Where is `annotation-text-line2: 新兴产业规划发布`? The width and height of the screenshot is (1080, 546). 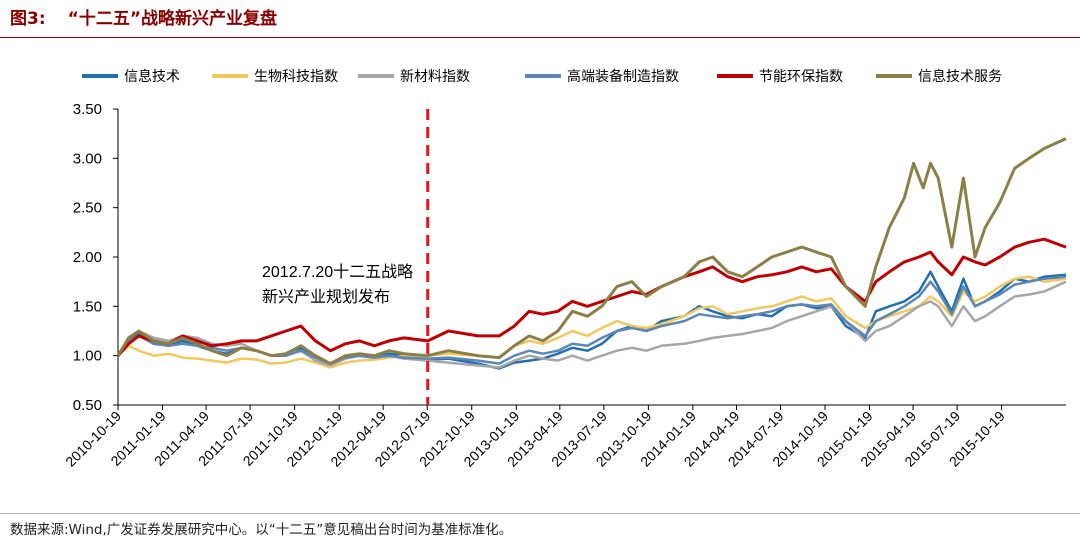
annotation-text-line2: 新兴产业规划发布 is located at coordinates (326, 297).